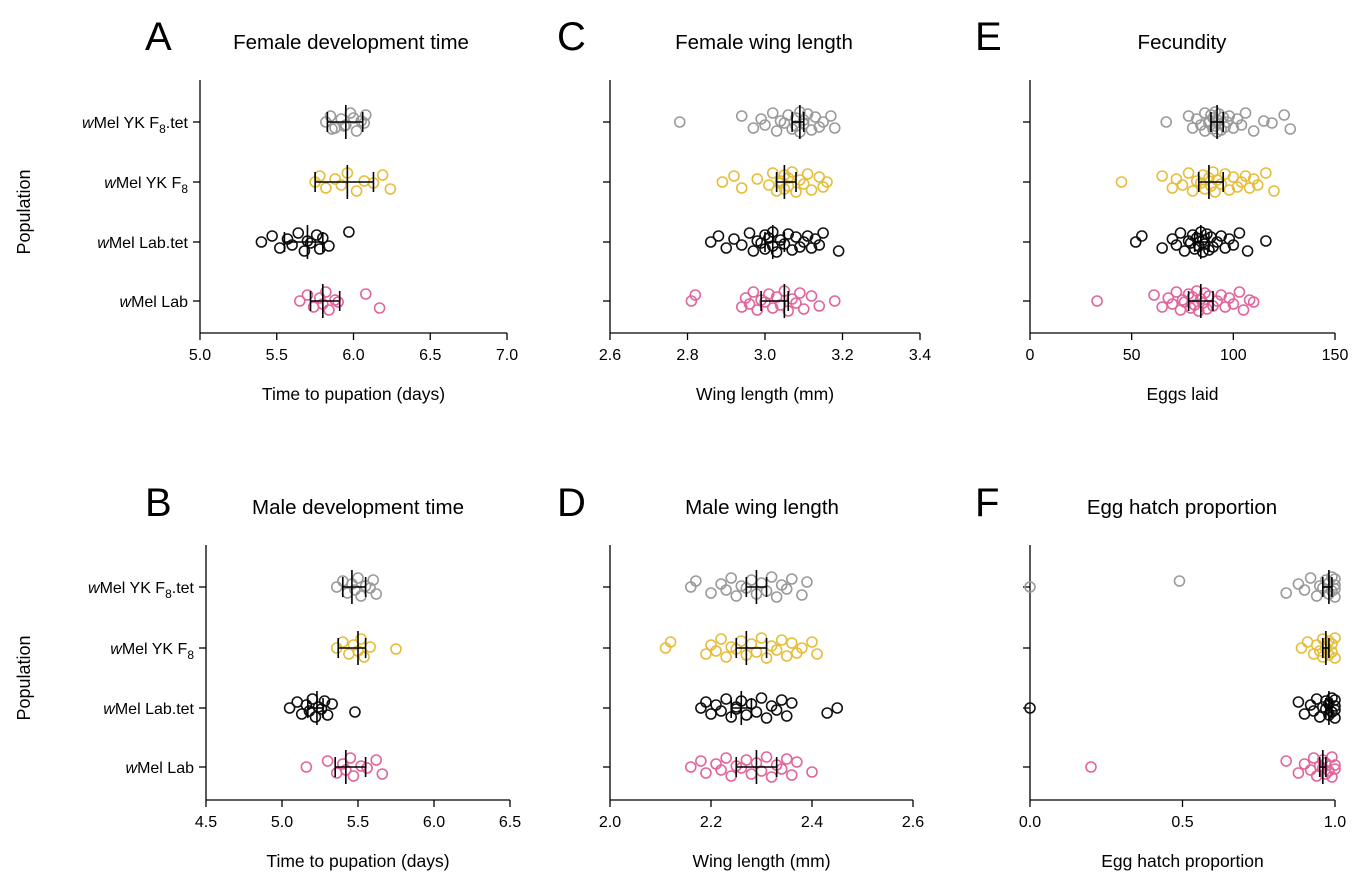  Describe the element at coordinates (358, 822) in the screenshot. I see `x-tick-label: 5.5` at that location.